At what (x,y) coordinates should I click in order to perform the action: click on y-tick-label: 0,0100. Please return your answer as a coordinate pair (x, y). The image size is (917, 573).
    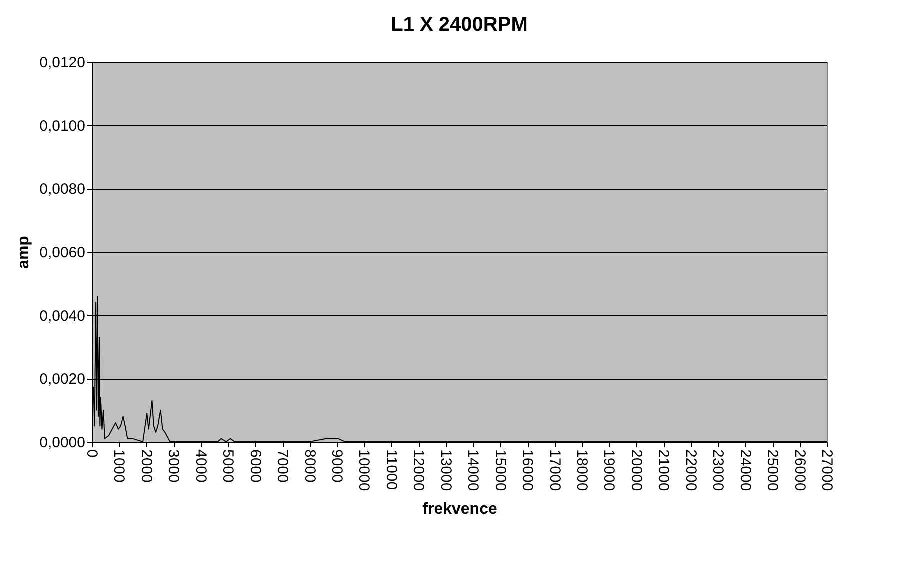
    Looking at the image, I should click on (63, 126).